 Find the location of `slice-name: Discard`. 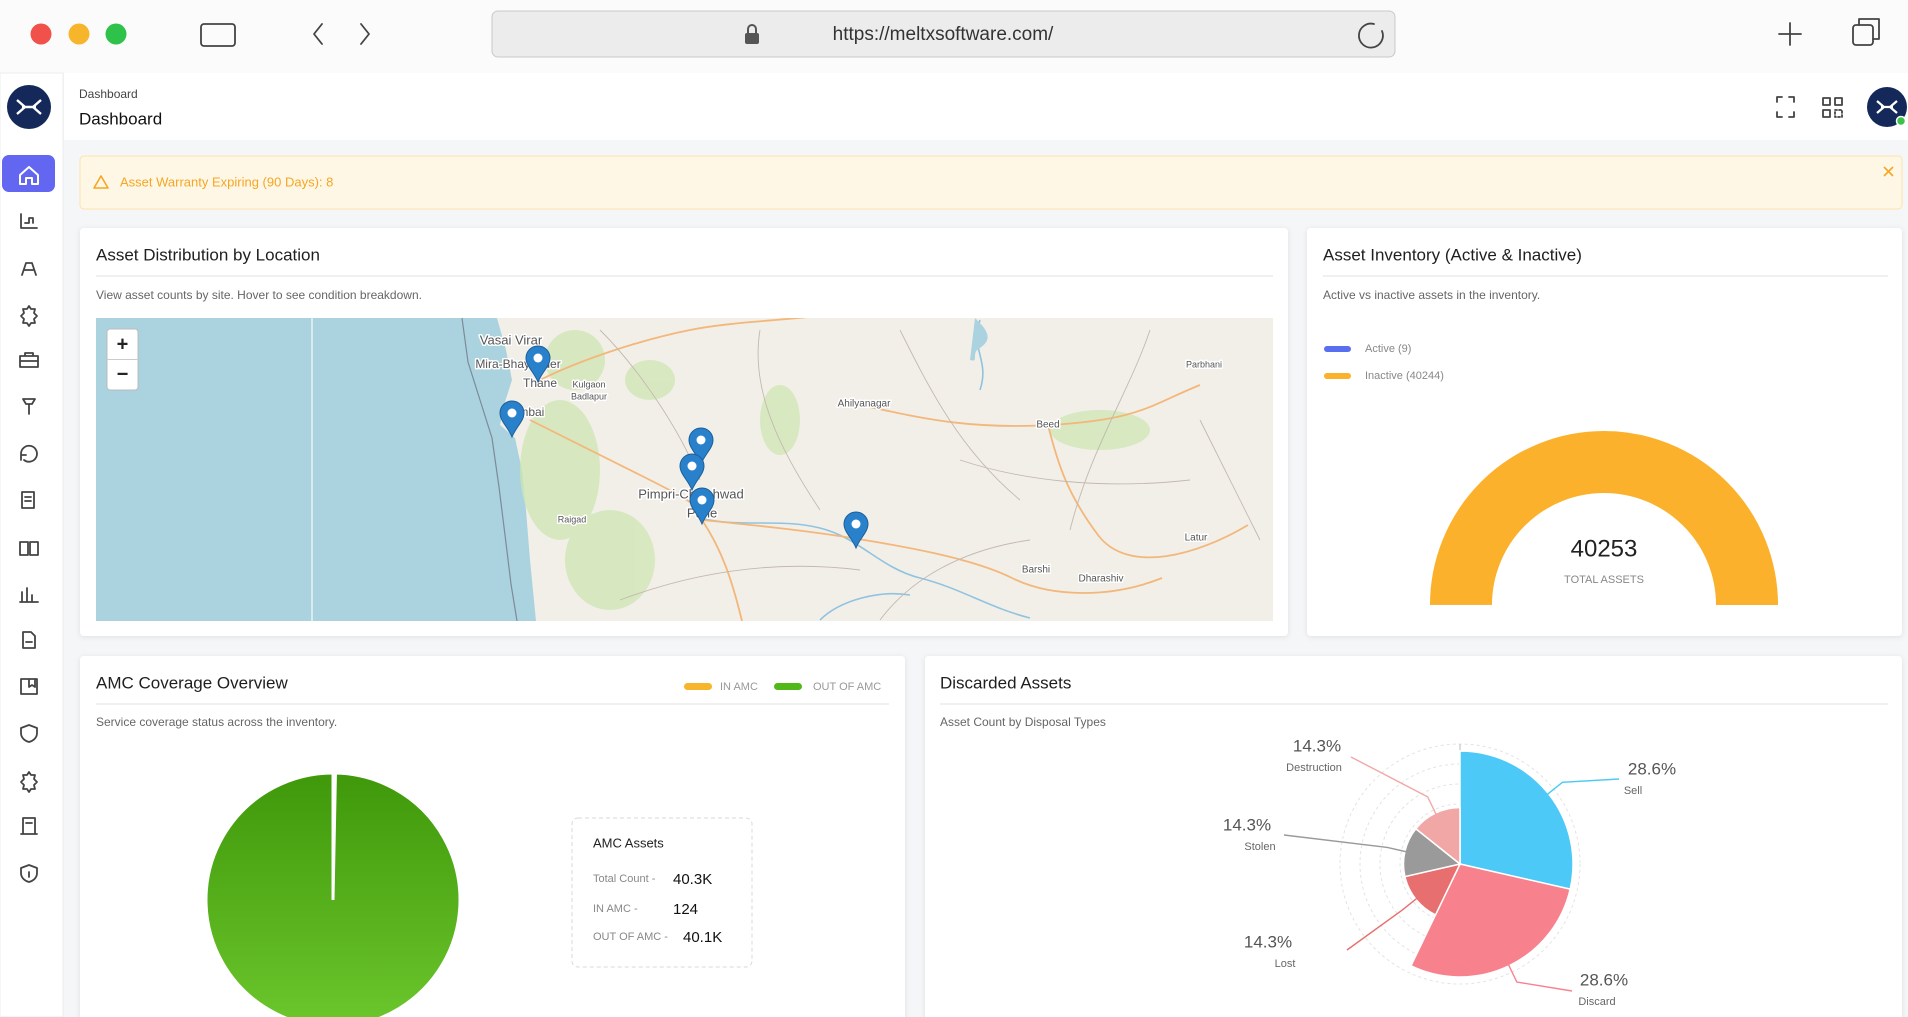

slice-name: Discard is located at coordinates (1596, 1002).